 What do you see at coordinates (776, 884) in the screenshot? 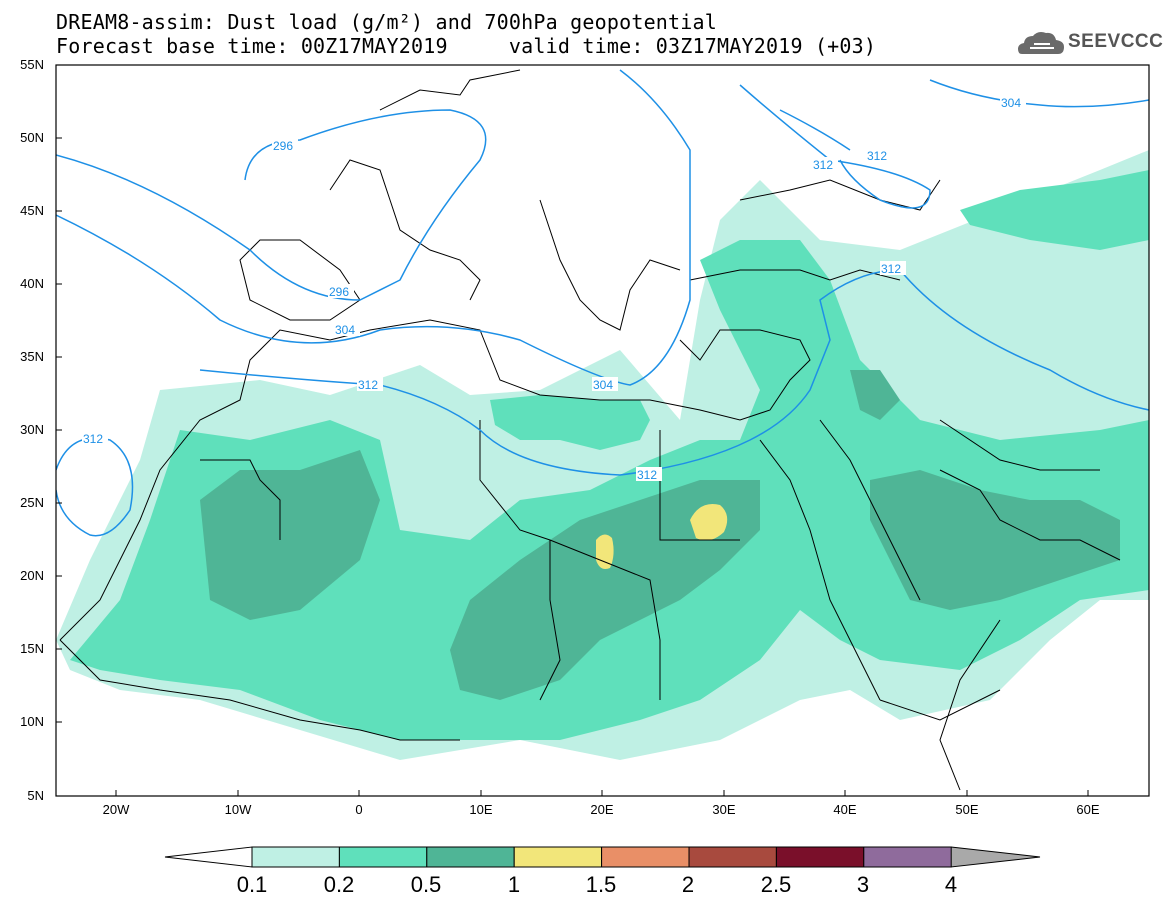
I see `colorbar-label: 2.5` at bounding box center [776, 884].